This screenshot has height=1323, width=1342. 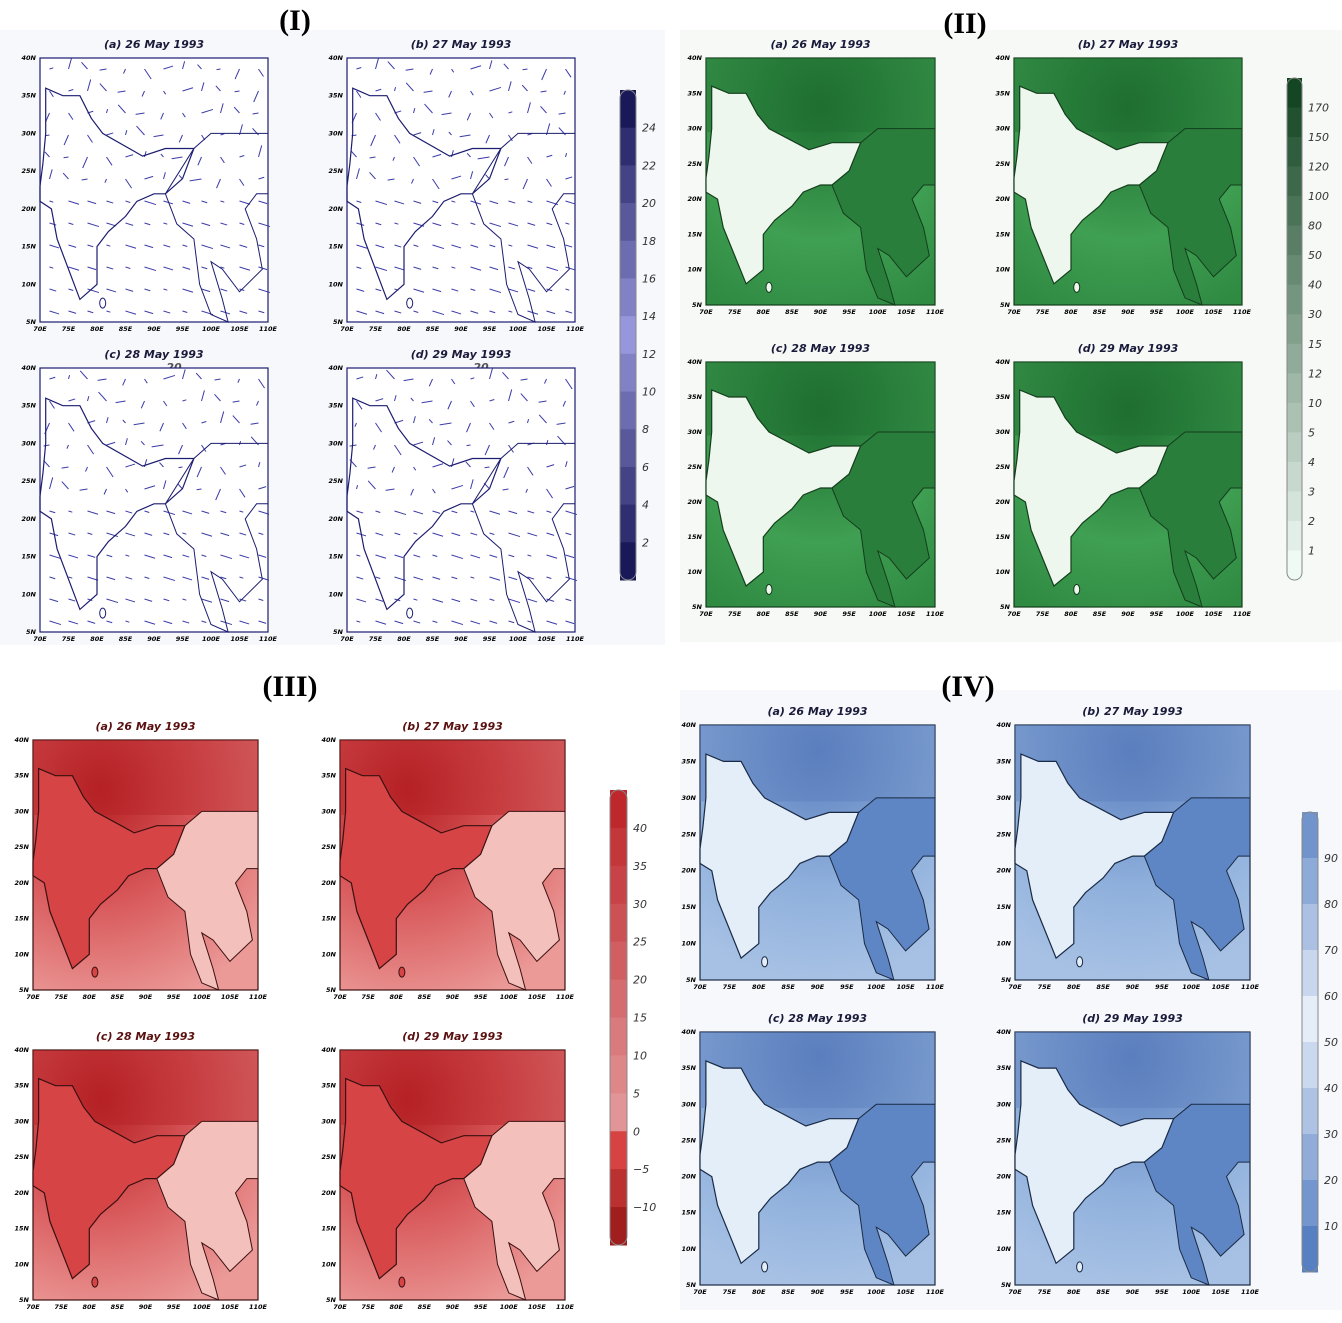 What do you see at coordinates (336, 594) in the screenshot?
I see `y-tick-label: 10N` at bounding box center [336, 594].